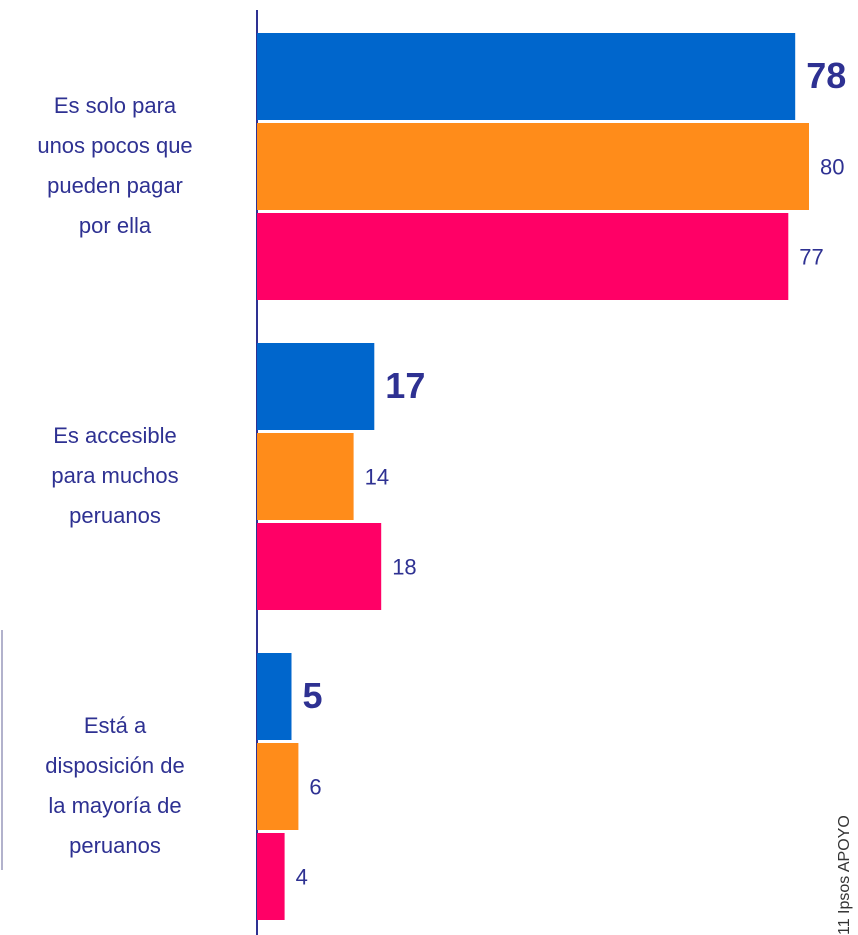 The width and height of the screenshot is (858, 935). Describe the element at coordinates (832, 166) in the screenshot. I see `value-label: 80` at that location.